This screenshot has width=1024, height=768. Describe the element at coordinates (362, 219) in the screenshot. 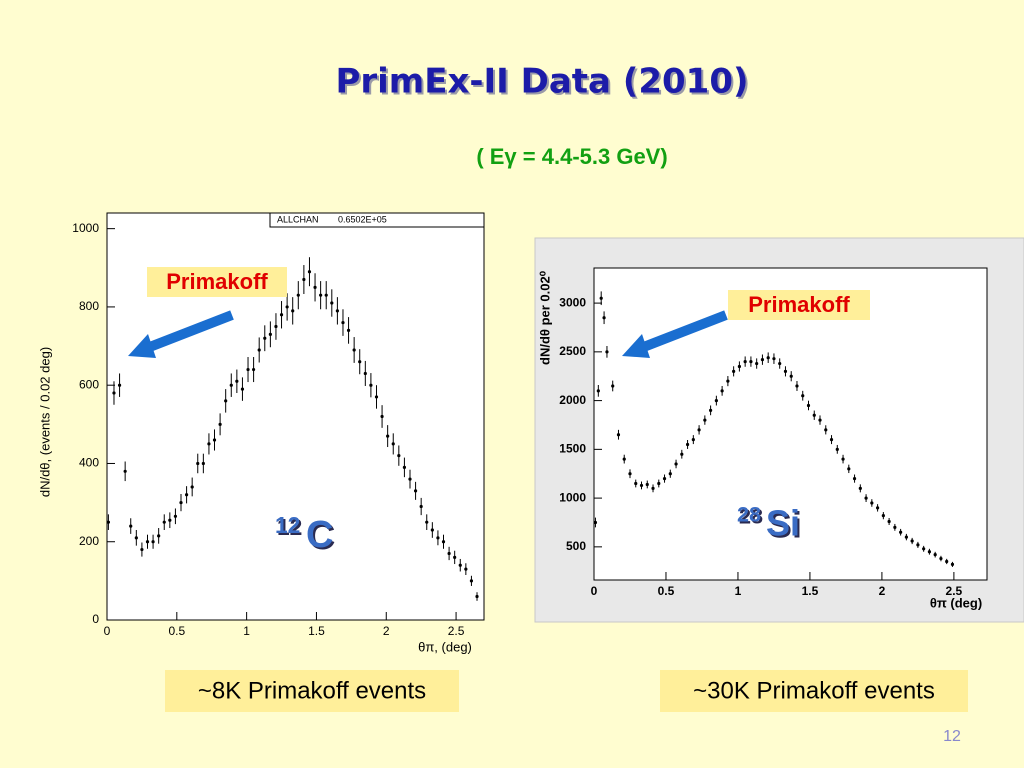

I see `stats-value: 0.6502E+05` at that location.